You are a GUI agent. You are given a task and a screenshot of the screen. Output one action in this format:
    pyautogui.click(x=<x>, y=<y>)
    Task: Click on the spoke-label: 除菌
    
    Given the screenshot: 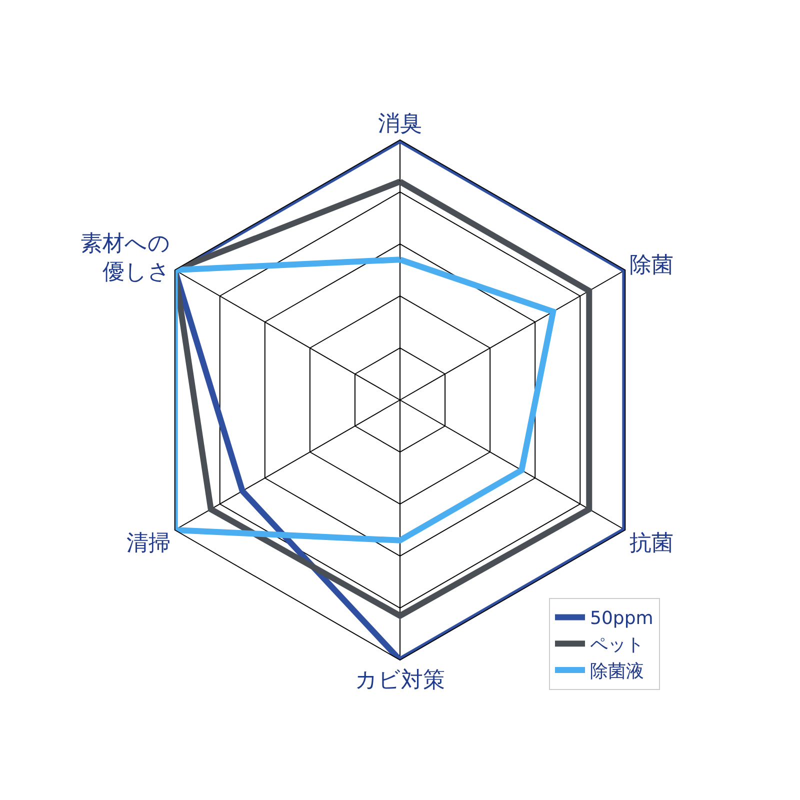 What is the action you would take?
    pyautogui.click(x=651, y=265)
    